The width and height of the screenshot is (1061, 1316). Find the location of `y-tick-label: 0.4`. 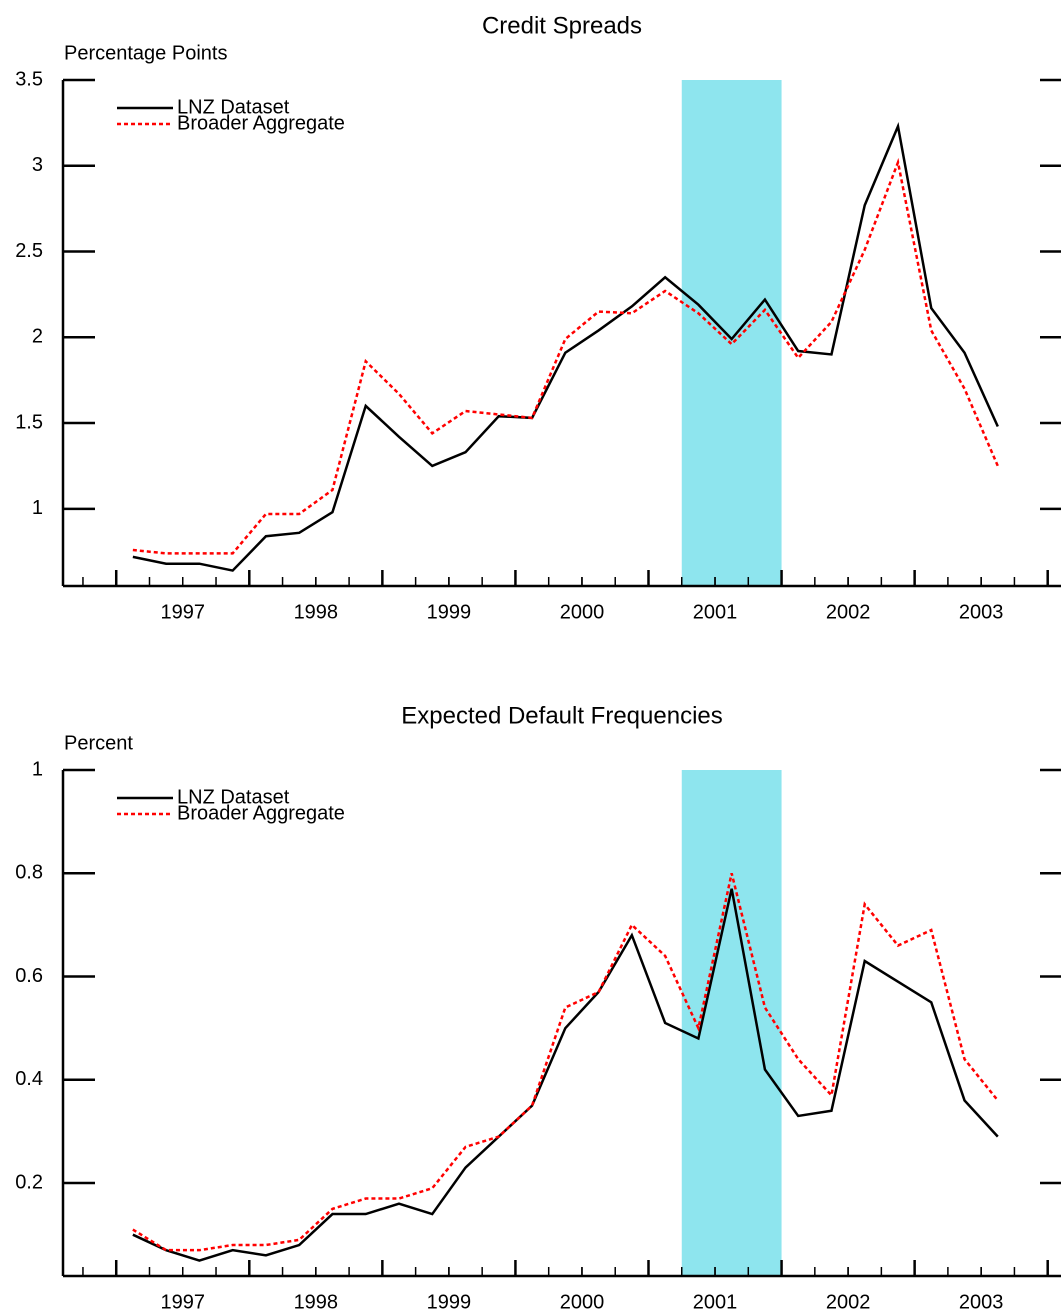

y-tick-label: 0.4 is located at coordinates (29, 1079).